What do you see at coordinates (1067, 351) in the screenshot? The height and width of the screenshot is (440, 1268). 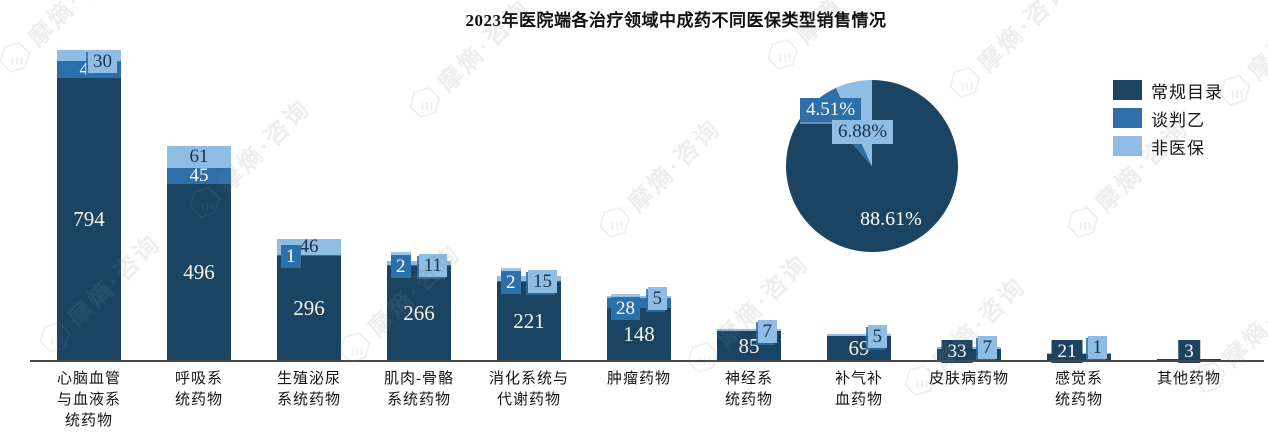 I see `value-label-regular: 21` at bounding box center [1067, 351].